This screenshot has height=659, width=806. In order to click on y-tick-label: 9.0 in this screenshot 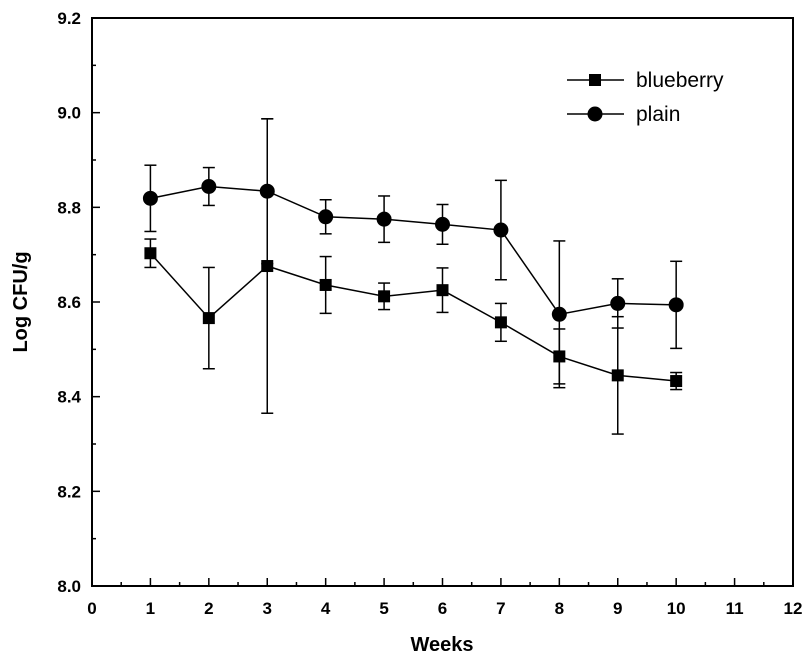, I will do `click(69, 113)`.